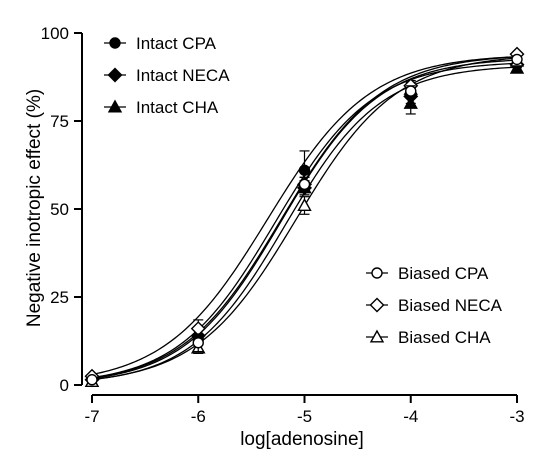 The width and height of the screenshot is (550, 465). Describe the element at coordinates (59, 209) in the screenshot. I see `y-tick-label: 50` at that location.